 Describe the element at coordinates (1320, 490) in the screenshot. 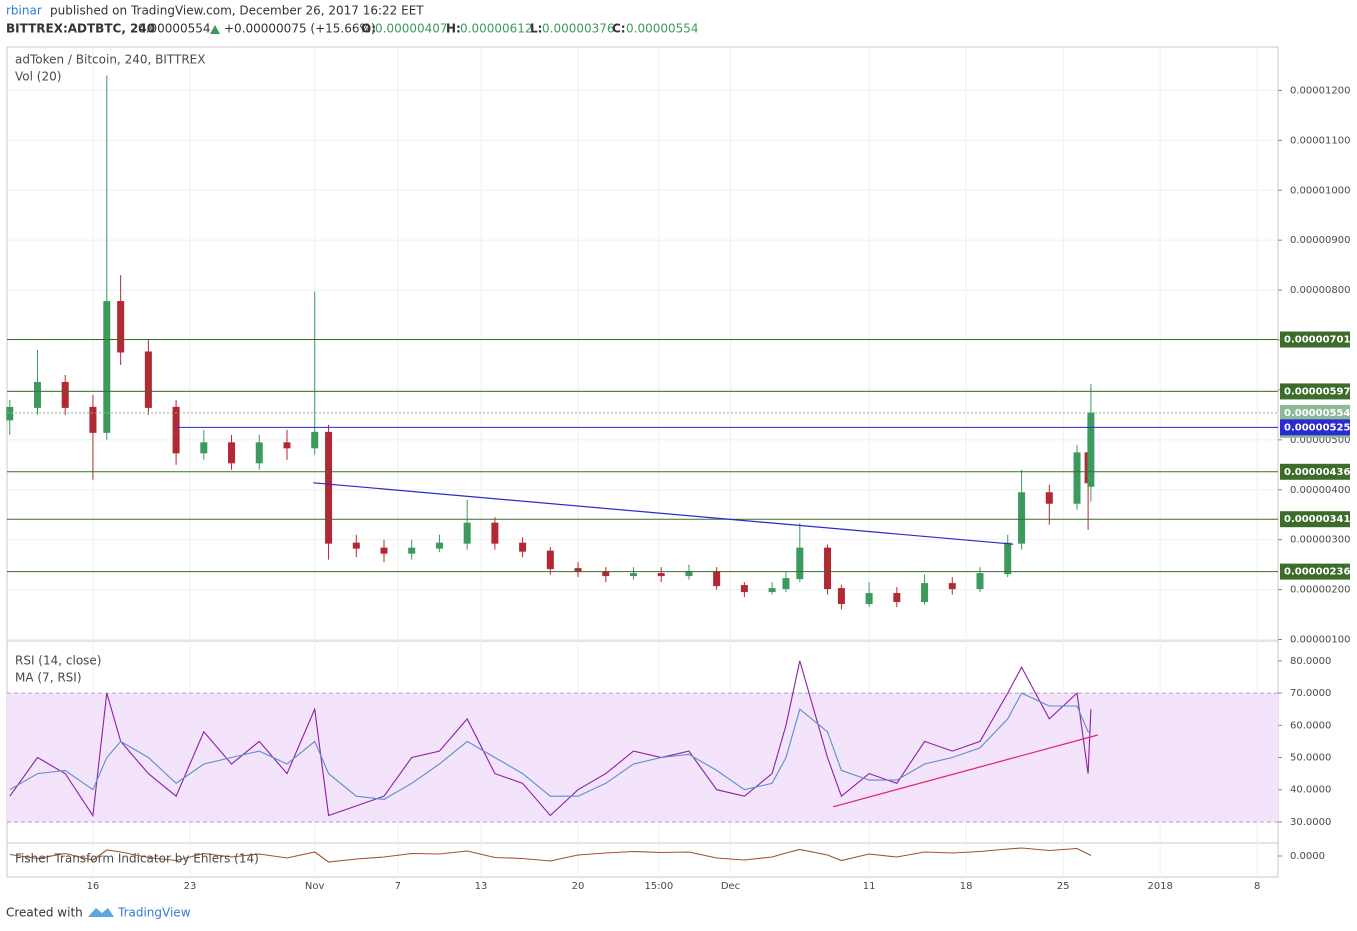

I see `y-tick-label: 0.00000400` at that location.